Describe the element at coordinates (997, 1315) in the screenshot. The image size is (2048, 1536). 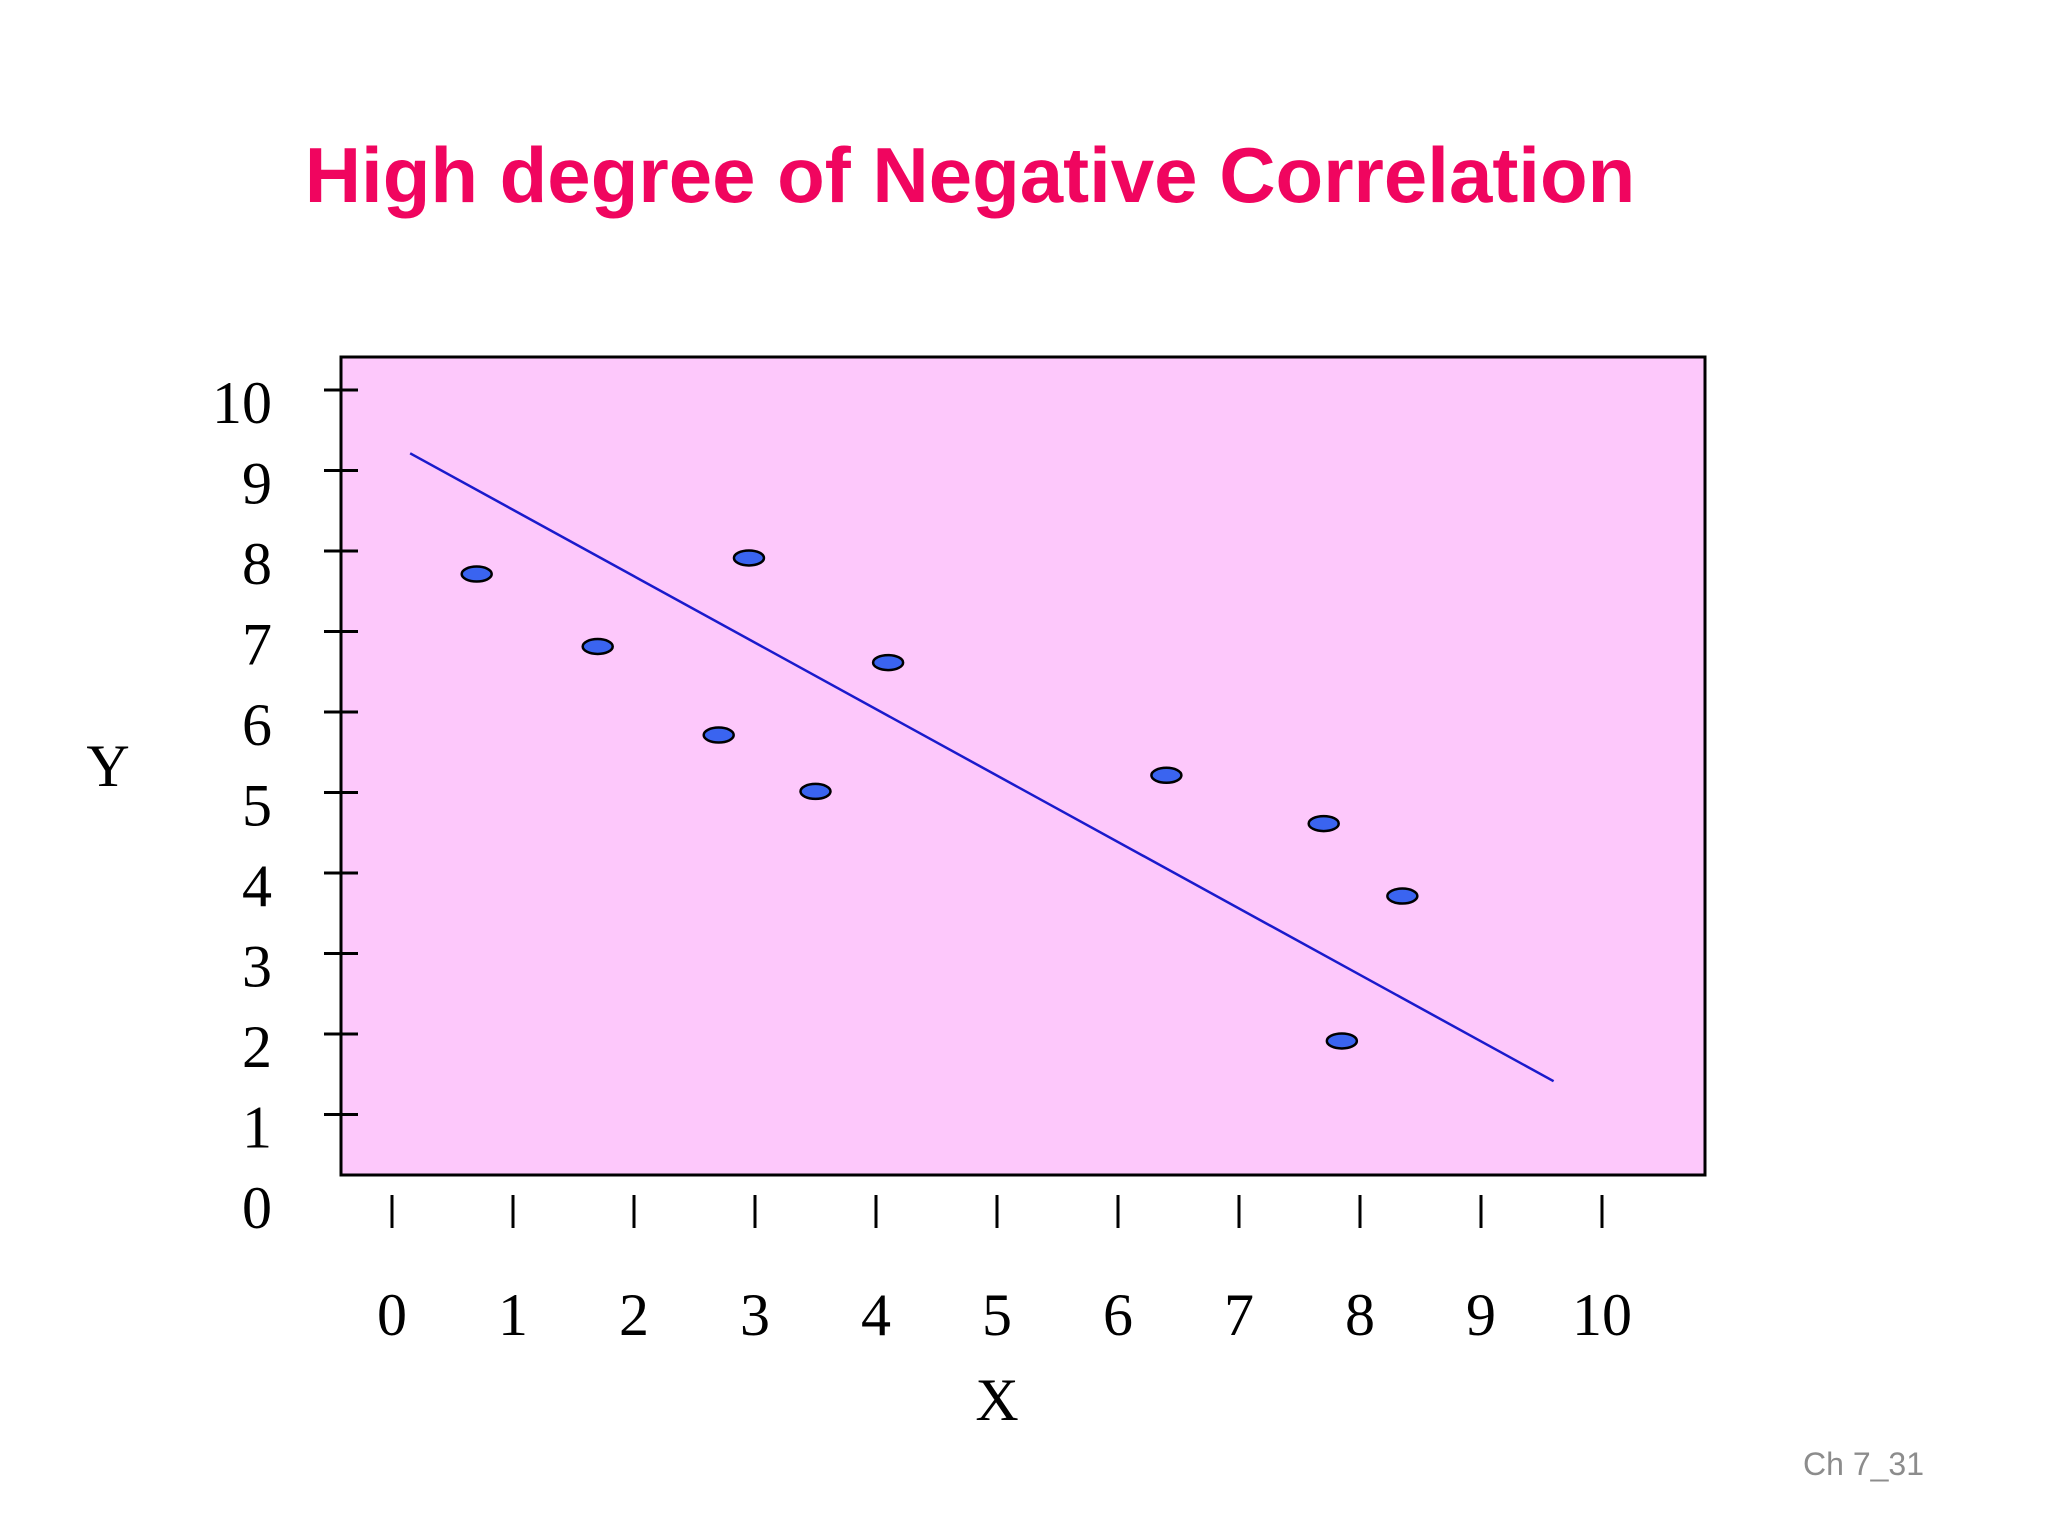
I see `x-tick-label: 5` at that location.